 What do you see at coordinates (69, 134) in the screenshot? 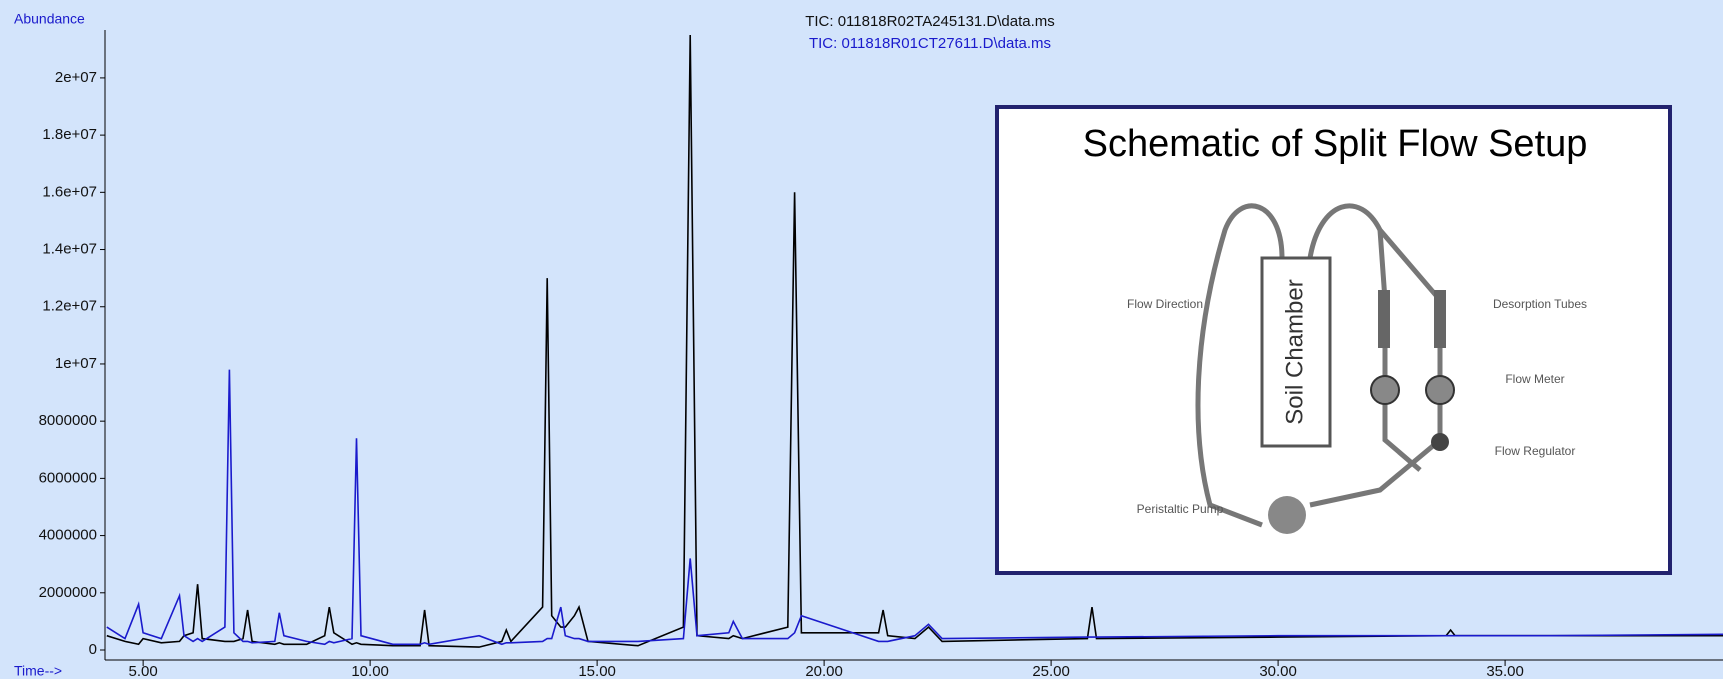
I see `y-tick-label: 1.8e+07` at bounding box center [69, 134].